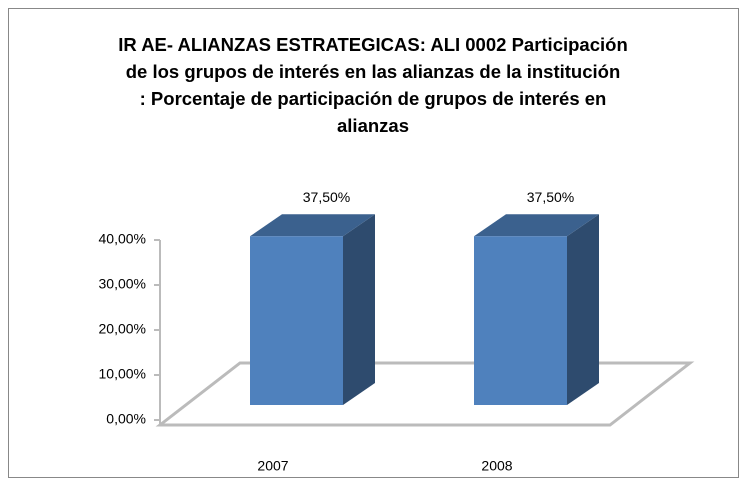  I want to click on y-tick-label: 30,00%, so click(122, 284).